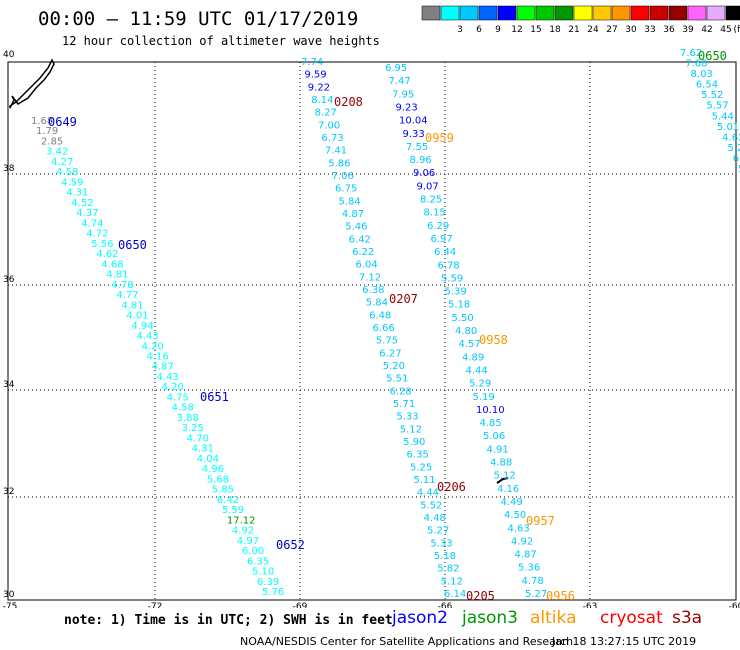 The width and height of the screenshot is (740, 650). Describe the element at coordinates (387, 341) in the screenshot. I see `wave-height-value: 5.75` at that location.